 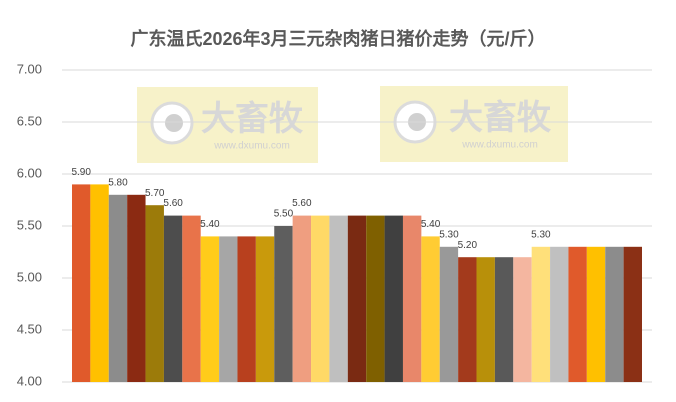 What do you see at coordinates (155, 193) in the screenshot?
I see `value-label: 5.70` at bounding box center [155, 193].